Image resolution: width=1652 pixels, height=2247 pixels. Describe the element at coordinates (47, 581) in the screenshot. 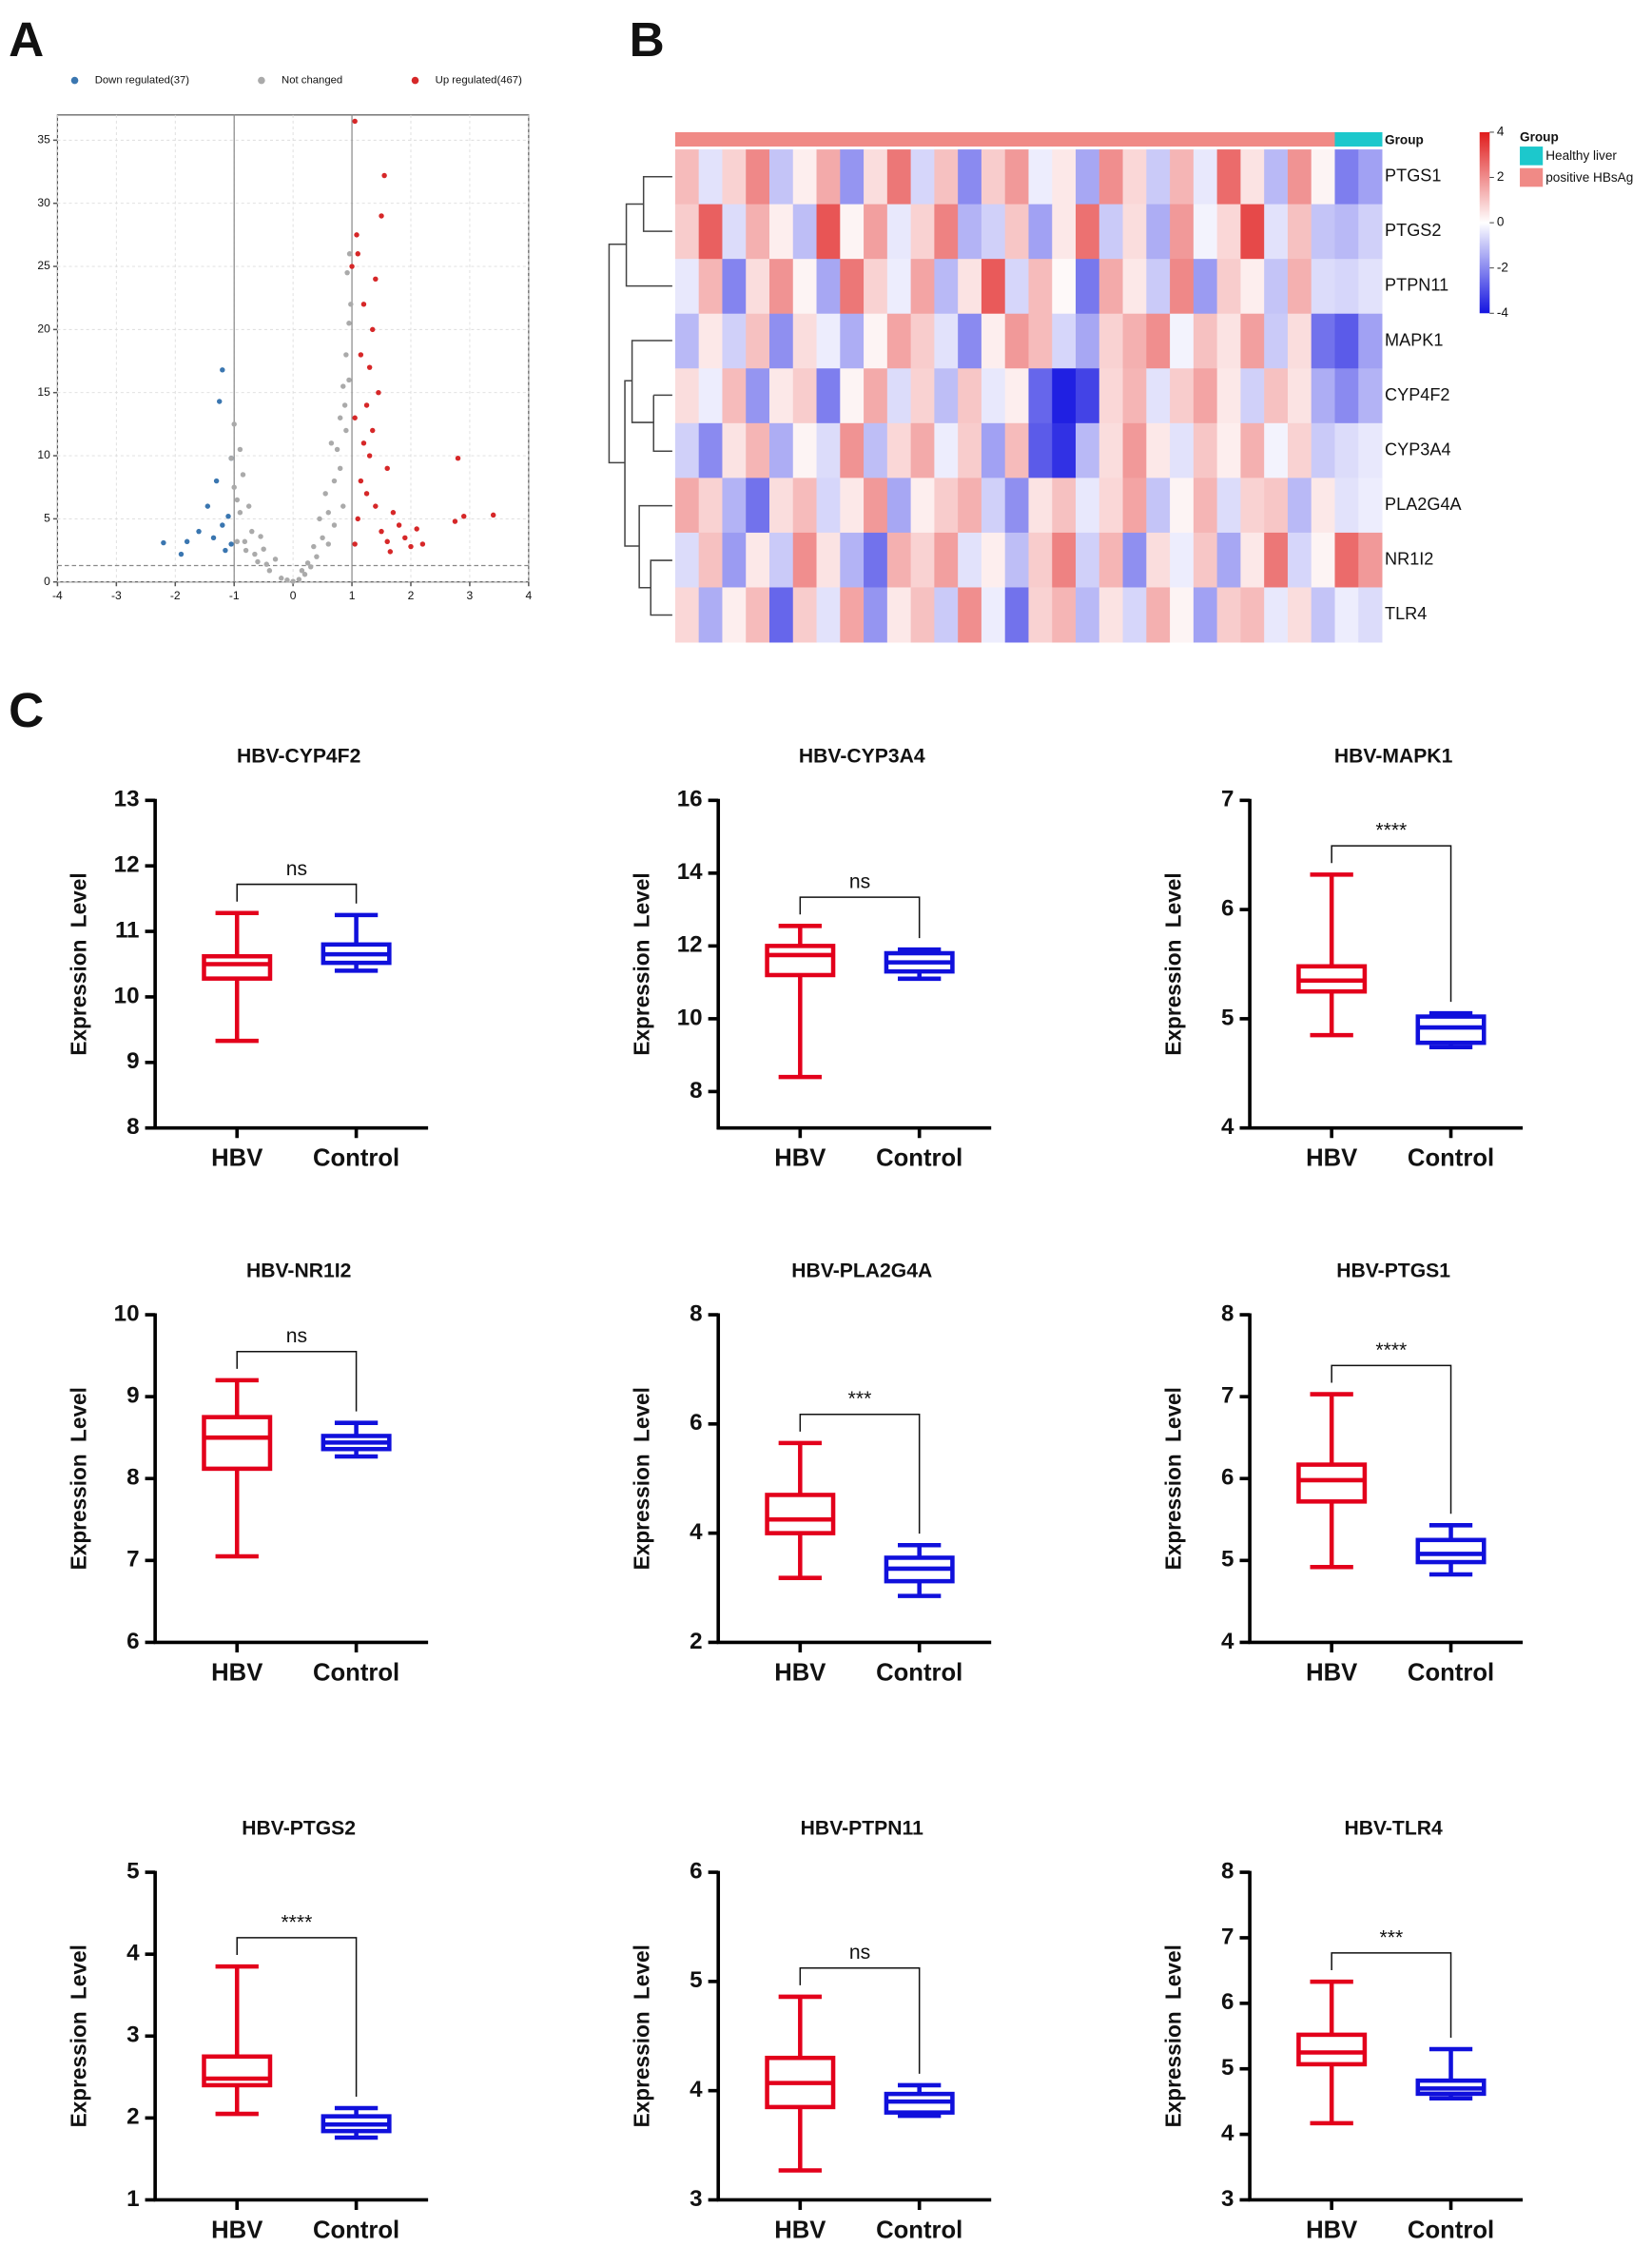

I see `y-tick-label: 0` at that location.